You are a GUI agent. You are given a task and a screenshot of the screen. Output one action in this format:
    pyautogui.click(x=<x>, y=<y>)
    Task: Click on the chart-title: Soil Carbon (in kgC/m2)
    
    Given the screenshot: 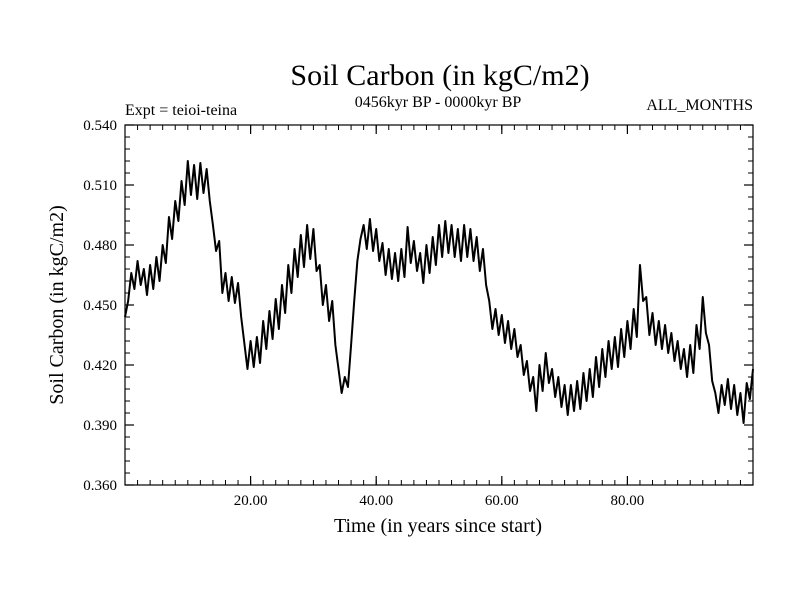 What is the action you would take?
    pyautogui.click(x=439, y=75)
    